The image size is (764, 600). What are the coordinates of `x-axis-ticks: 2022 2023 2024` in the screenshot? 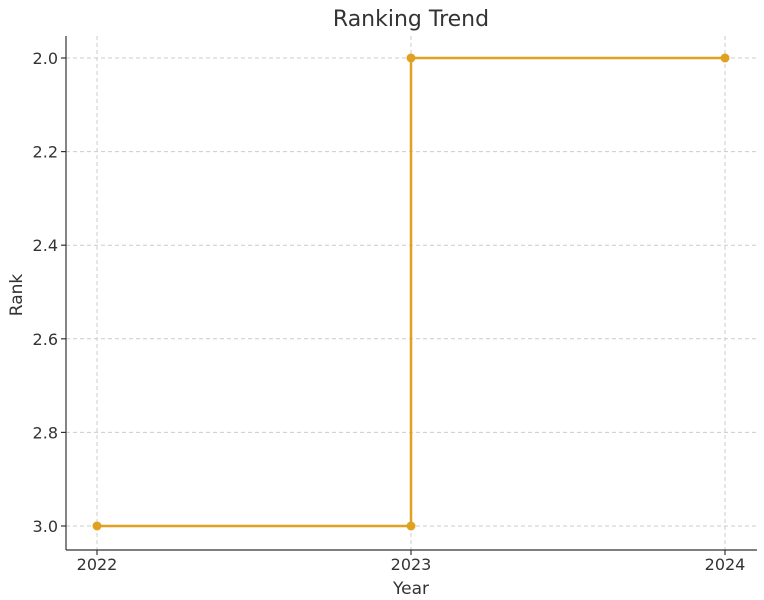 It's located at (411, 562).